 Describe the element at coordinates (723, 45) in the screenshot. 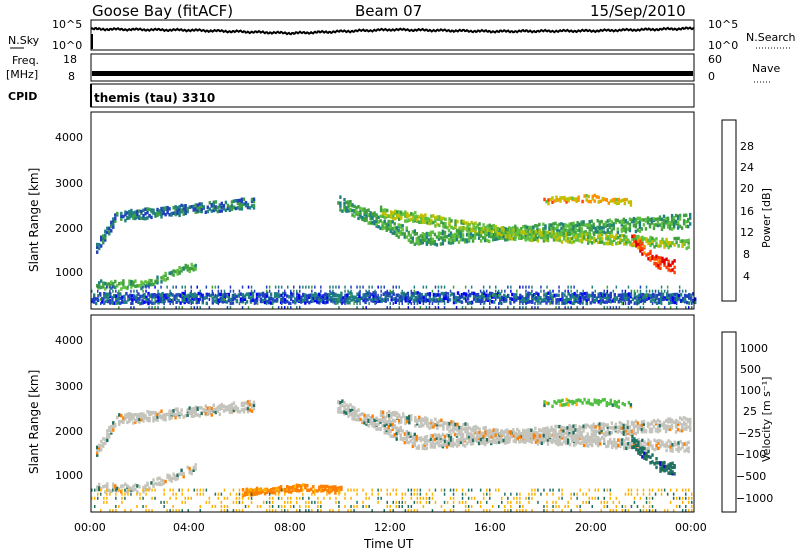

I see `noise-right-tick-bottom: 10^0` at that location.